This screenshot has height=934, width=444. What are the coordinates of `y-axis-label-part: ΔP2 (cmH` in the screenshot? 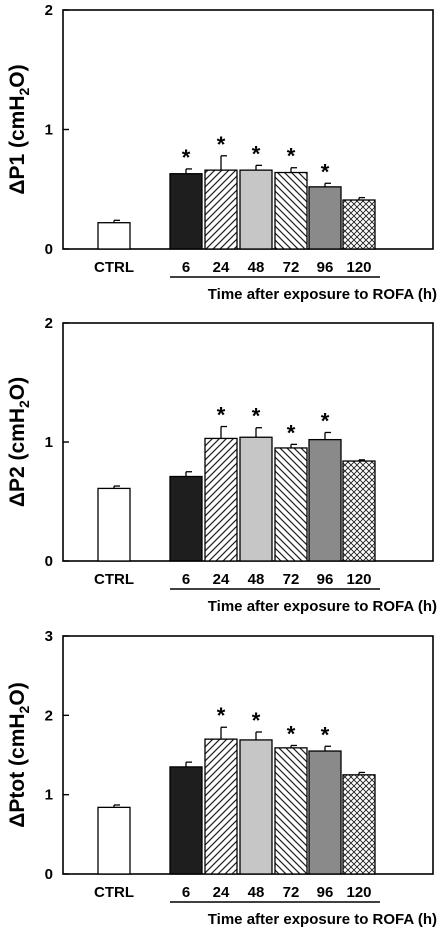 It's located at (17, 457).